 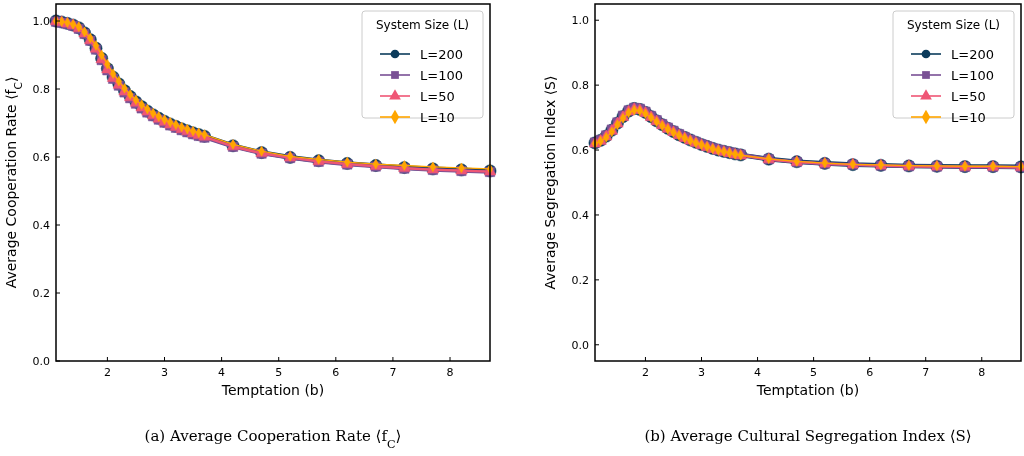 I want to click on text: (b) Average Cultural Segregation Index ⟨S⟩, so click(x=808, y=436).